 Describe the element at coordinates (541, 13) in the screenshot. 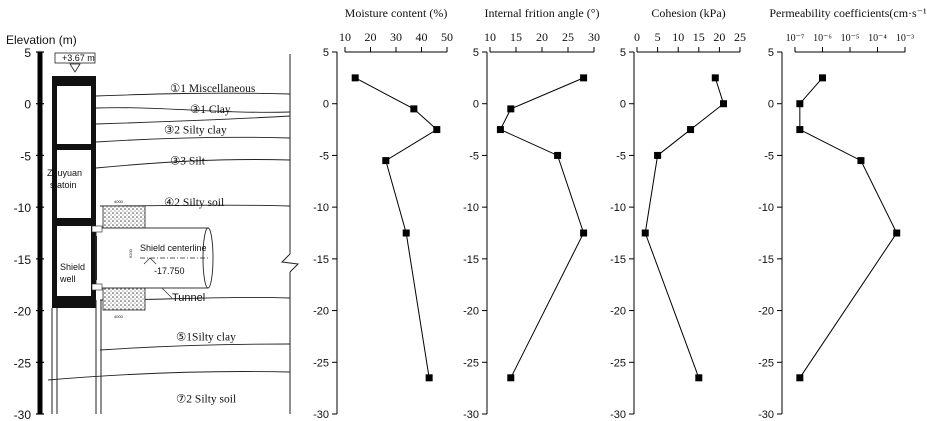

I see `chart-title: Internal frition angle (°)` at that location.